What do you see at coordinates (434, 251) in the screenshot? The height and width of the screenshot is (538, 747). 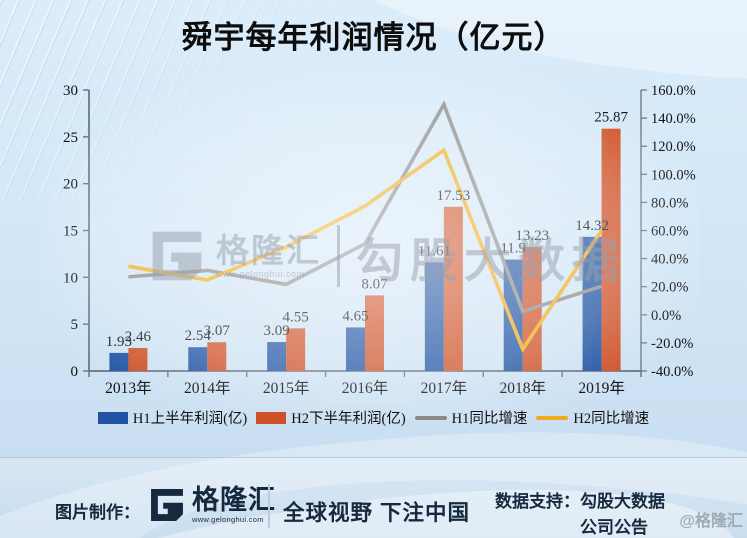 I see `bar-value-label: 11.61` at bounding box center [434, 251].